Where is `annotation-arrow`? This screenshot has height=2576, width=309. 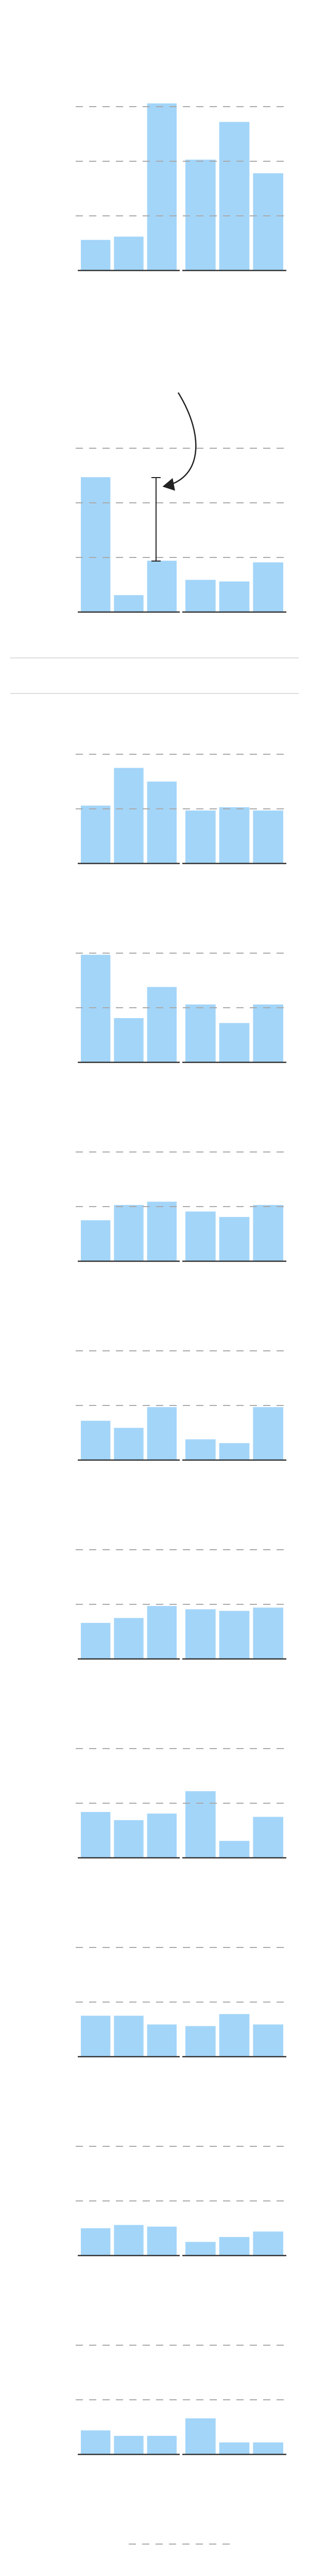 annotation-arrow is located at coordinates (179, 441).